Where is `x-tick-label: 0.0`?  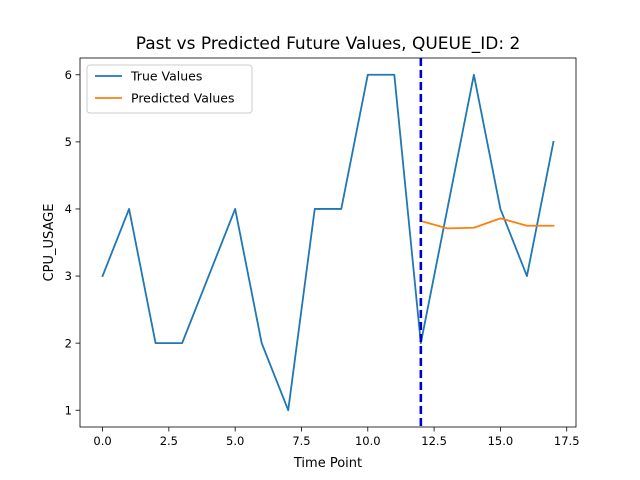
x-tick-label: 0.0 is located at coordinates (102, 441).